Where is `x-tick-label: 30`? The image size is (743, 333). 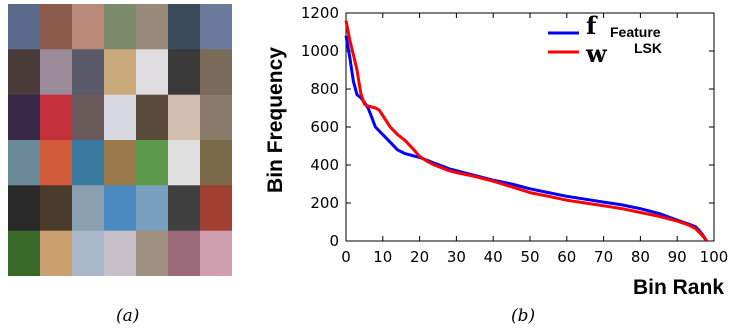 x-tick-label: 30 is located at coordinates (456, 257).